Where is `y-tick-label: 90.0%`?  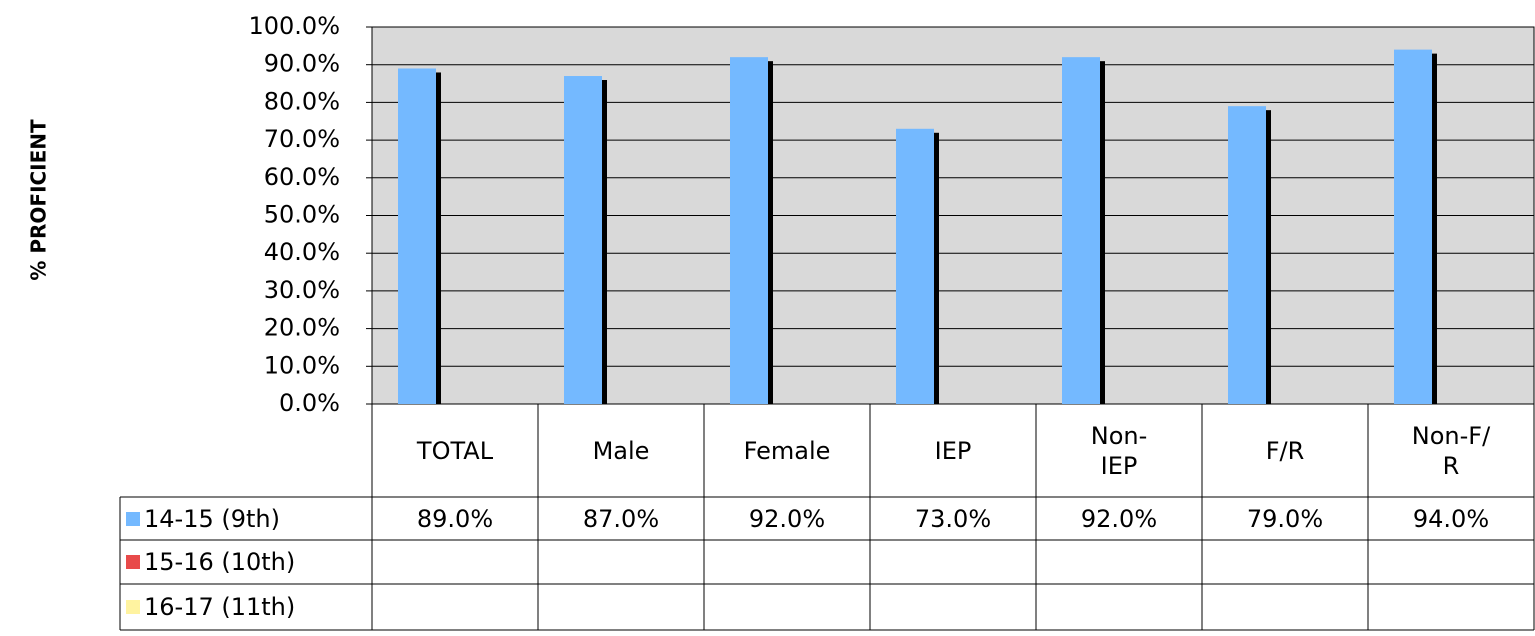
y-tick-label: 90.0% is located at coordinates (302, 64).